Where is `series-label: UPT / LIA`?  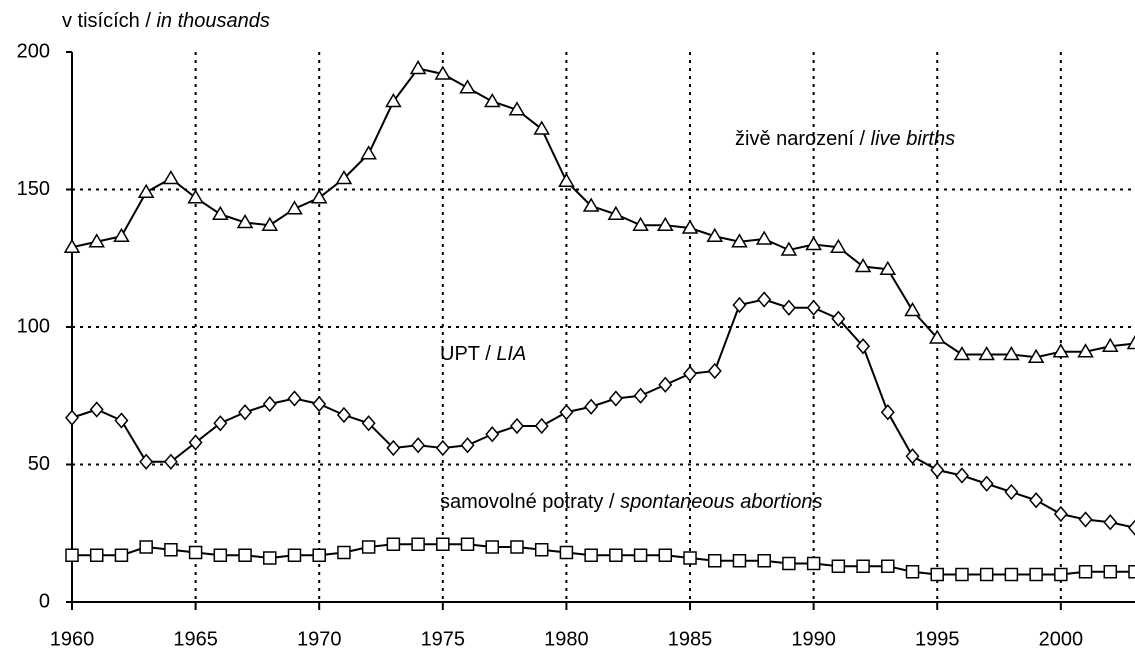
series-label: UPT / LIA is located at coordinates (483, 354).